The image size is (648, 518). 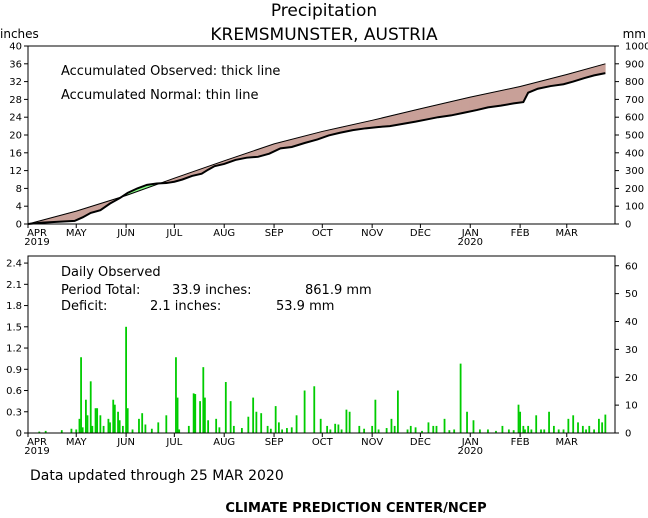 What do you see at coordinates (631, 294) in the screenshot?
I see `right-tick-label: 50` at bounding box center [631, 294].